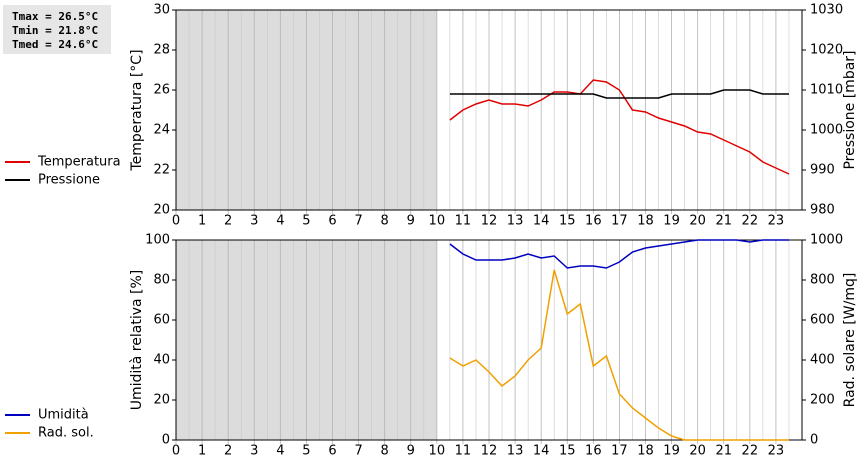 This screenshot has height=464, width=860. I want to click on stat-text: Tmed = 24.6°C, so click(55, 44).